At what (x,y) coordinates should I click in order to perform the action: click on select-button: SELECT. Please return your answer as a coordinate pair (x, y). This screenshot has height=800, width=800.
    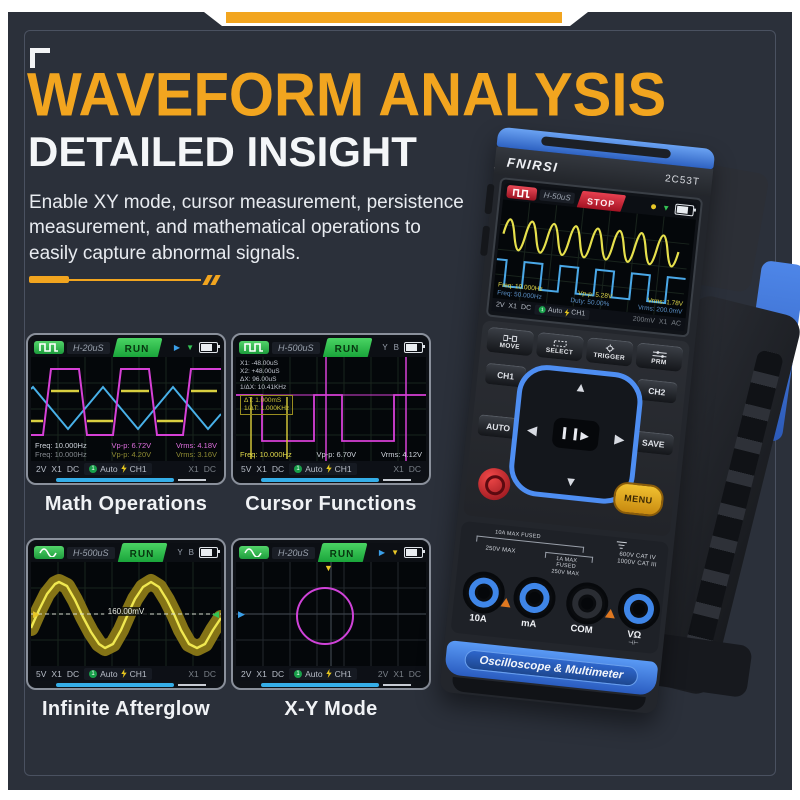
    Looking at the image, I should click on (560, 346).